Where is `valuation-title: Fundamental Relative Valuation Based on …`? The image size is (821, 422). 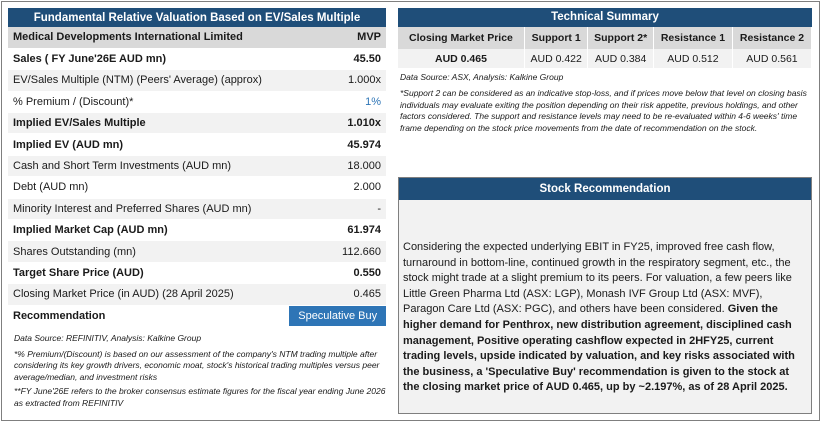 valuation-title: Fundamental Relative Valuation Based on … is located at coordinates (197, 17).